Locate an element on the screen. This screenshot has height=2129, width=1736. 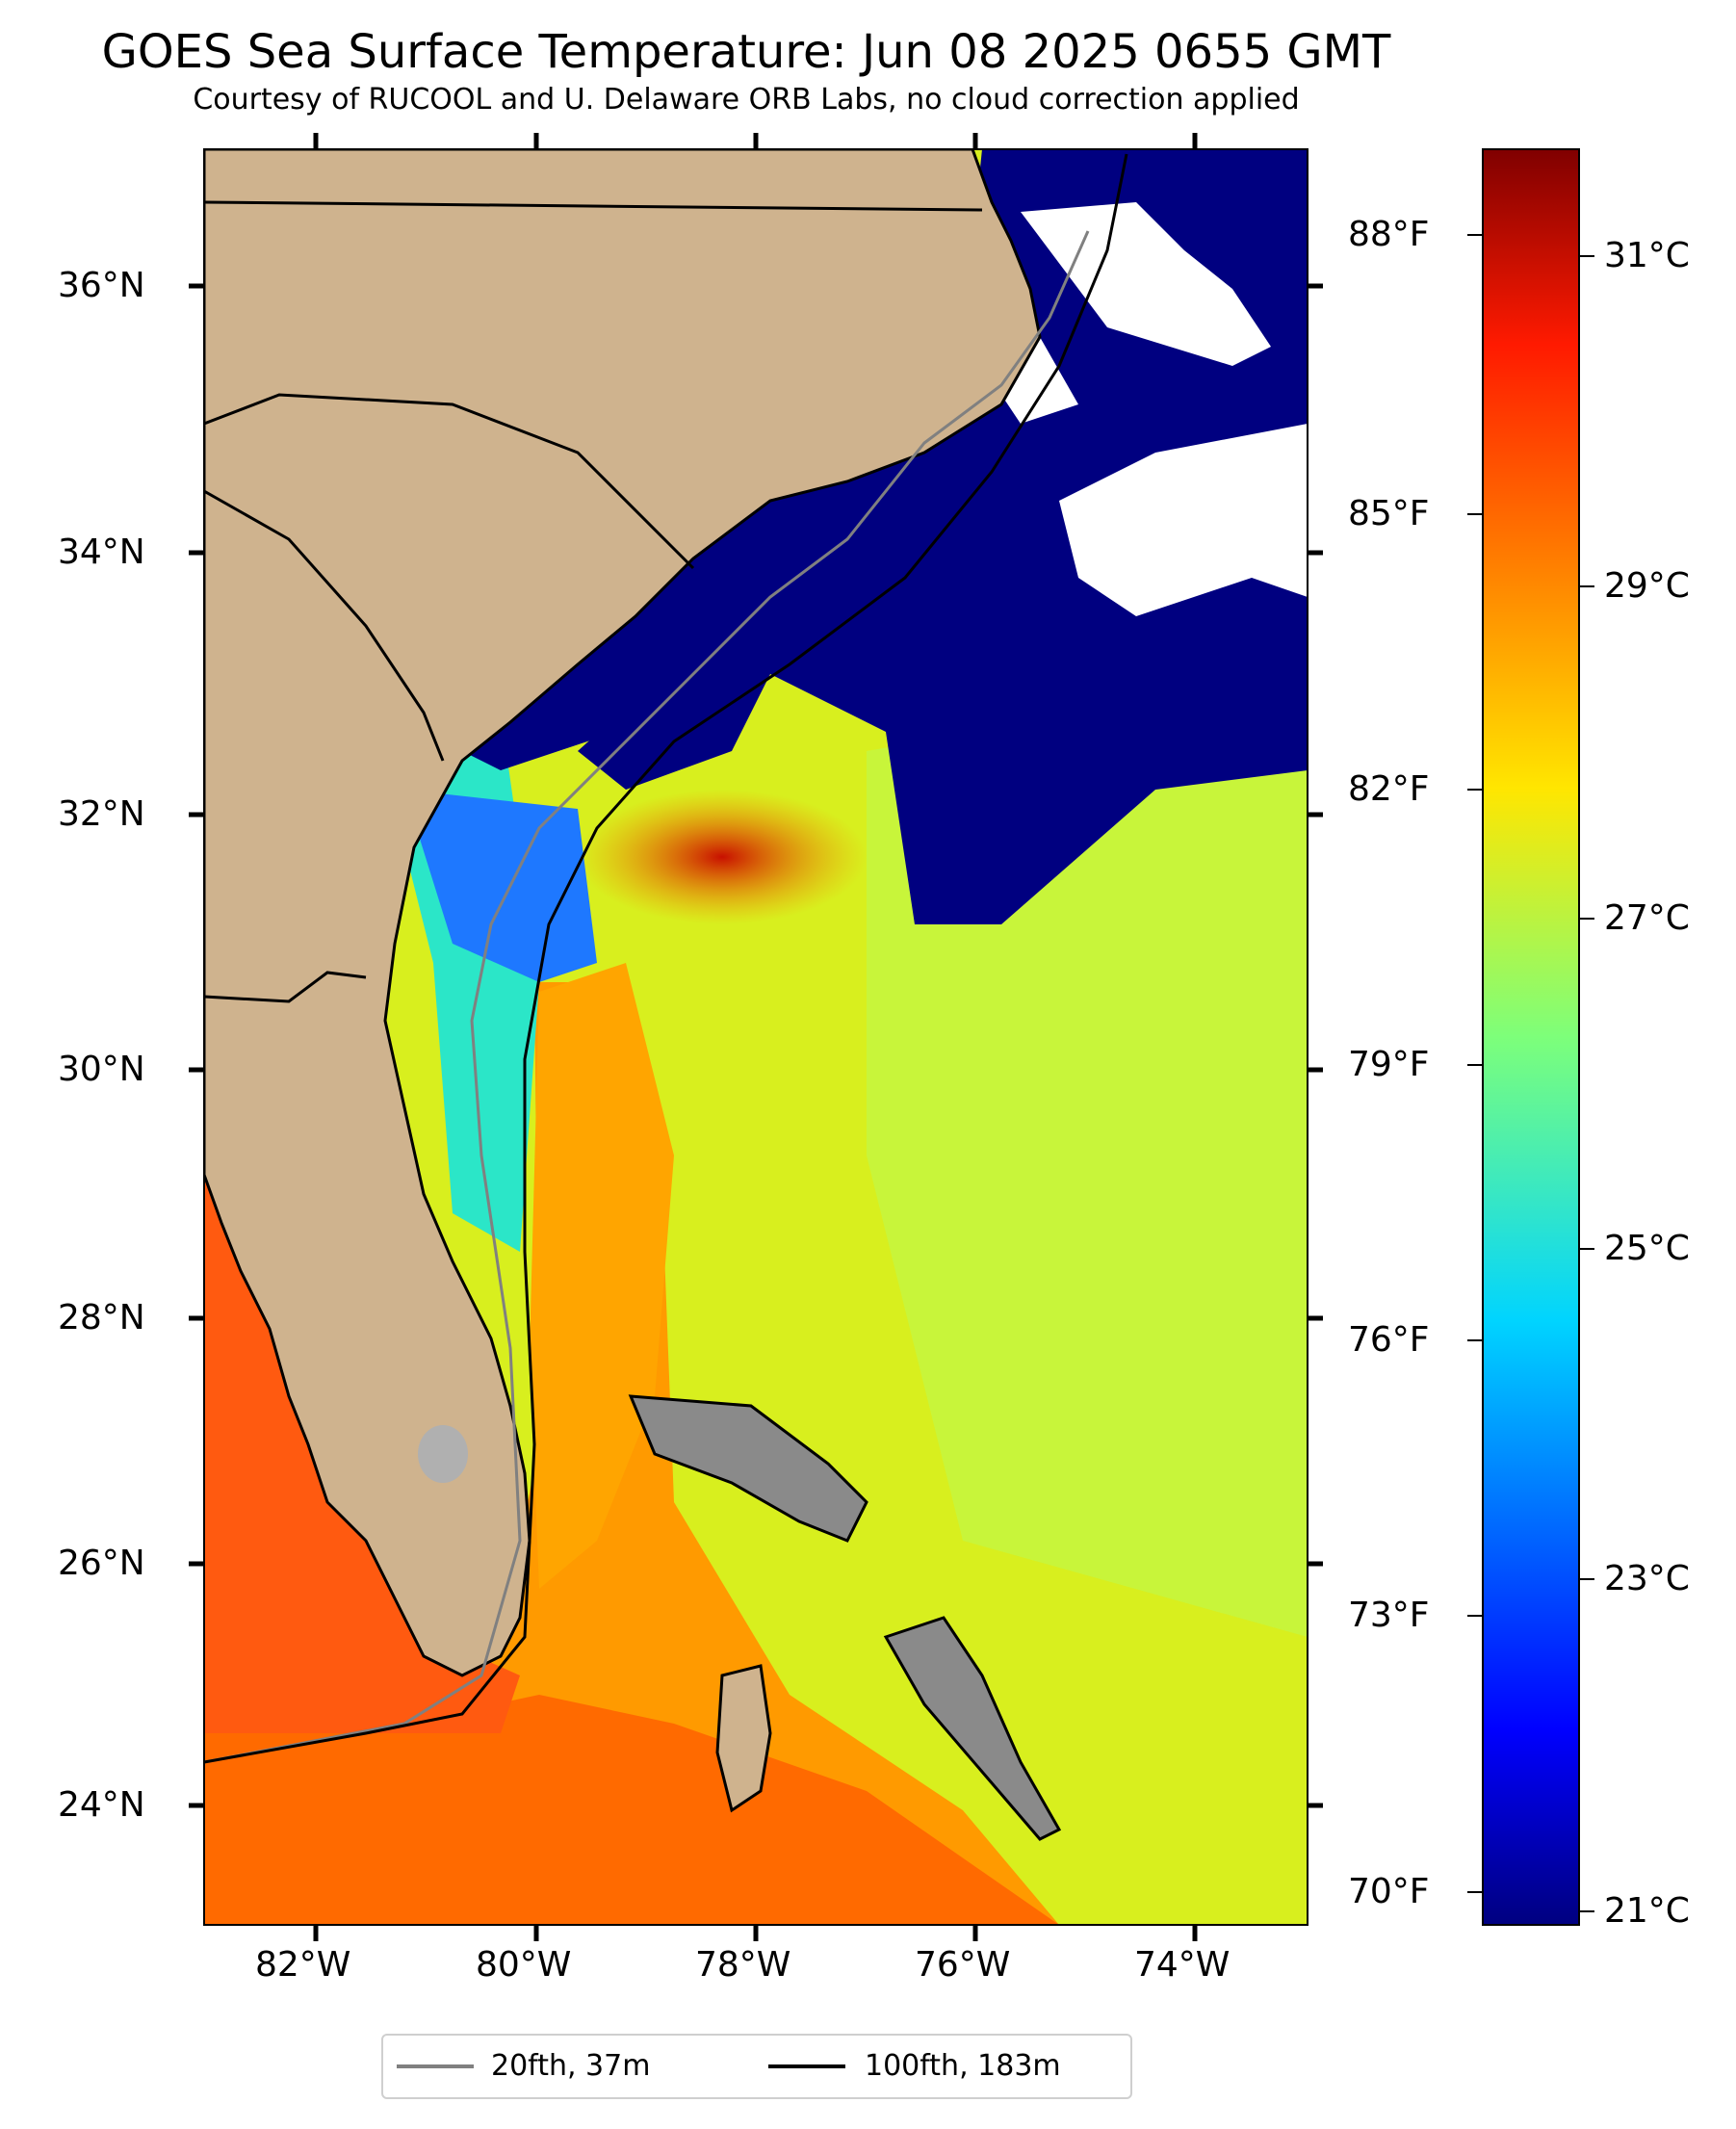
f-label-82: 82°F is located at coordinates (1389, 789).